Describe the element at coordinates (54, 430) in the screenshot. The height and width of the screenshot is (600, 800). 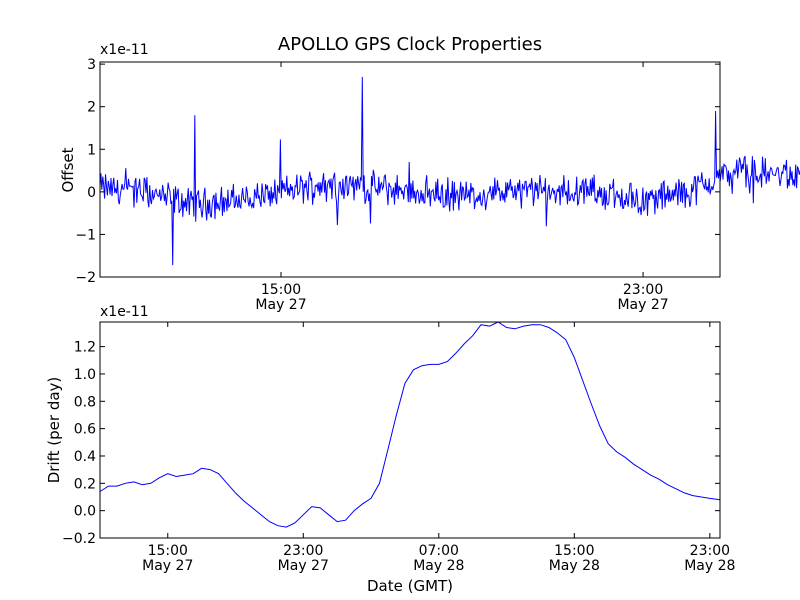
I see `drift-y-axis-label: Drift (per day)` at that location.